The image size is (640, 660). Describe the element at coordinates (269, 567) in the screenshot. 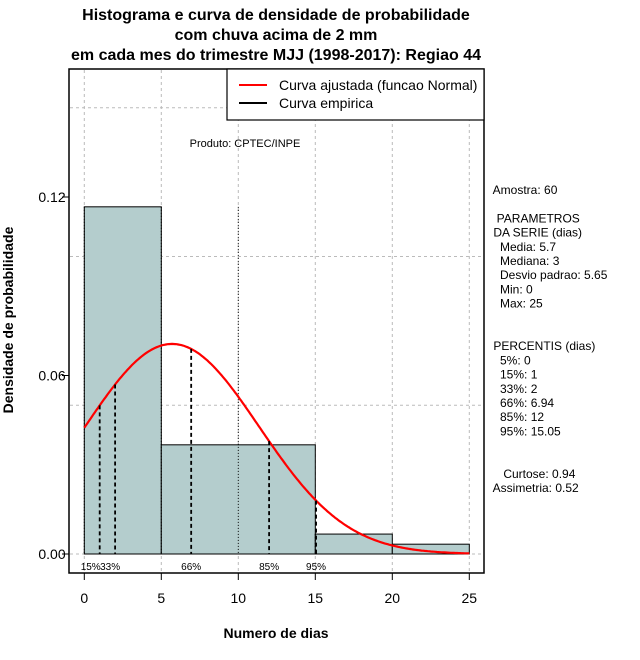

I see `percentile-label: 85%` at that location.